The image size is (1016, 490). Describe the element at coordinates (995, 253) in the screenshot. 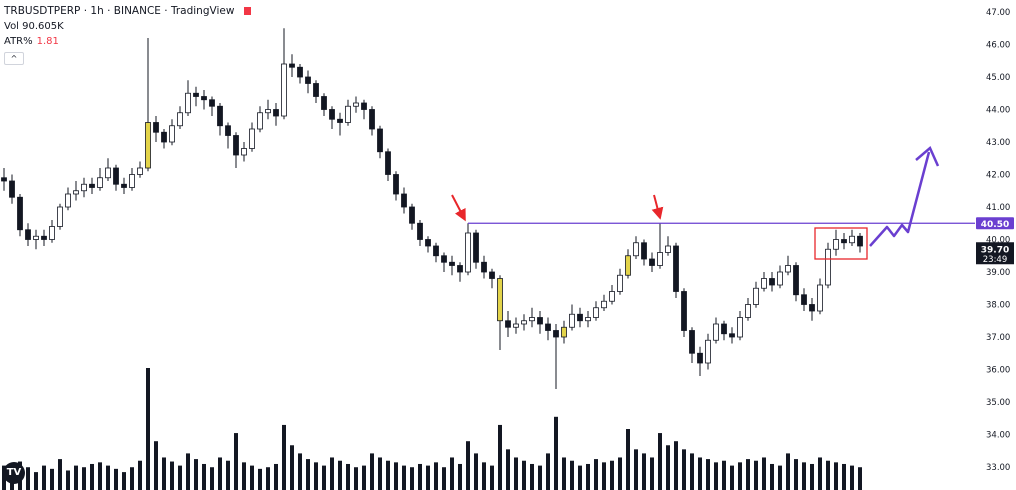

I see `last-price-label-bg` at that location.